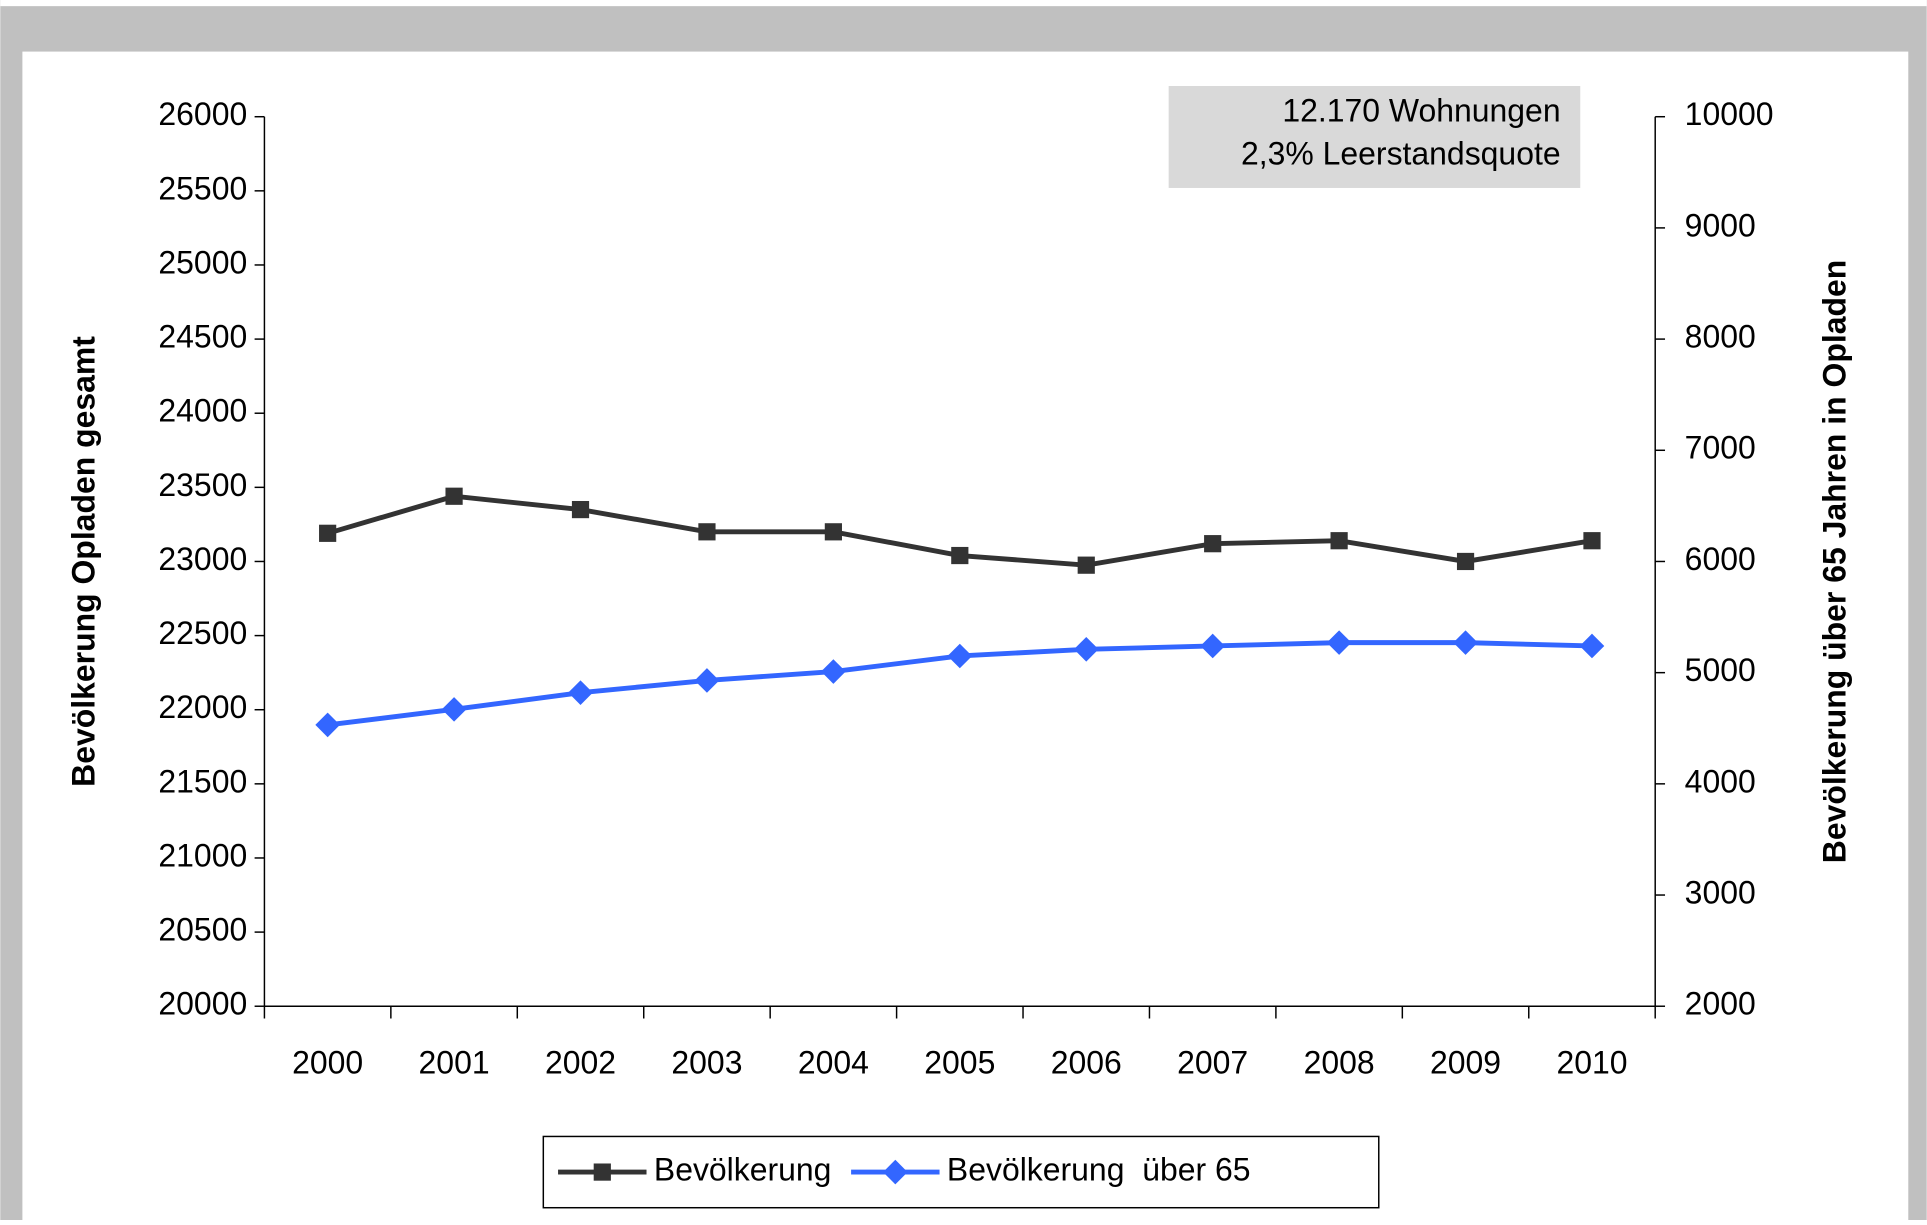  What do you see at coordinates (1720, 448) in the screenshot?
I see `y2-tick-label: 7000` at bounding box center [1720, 448].